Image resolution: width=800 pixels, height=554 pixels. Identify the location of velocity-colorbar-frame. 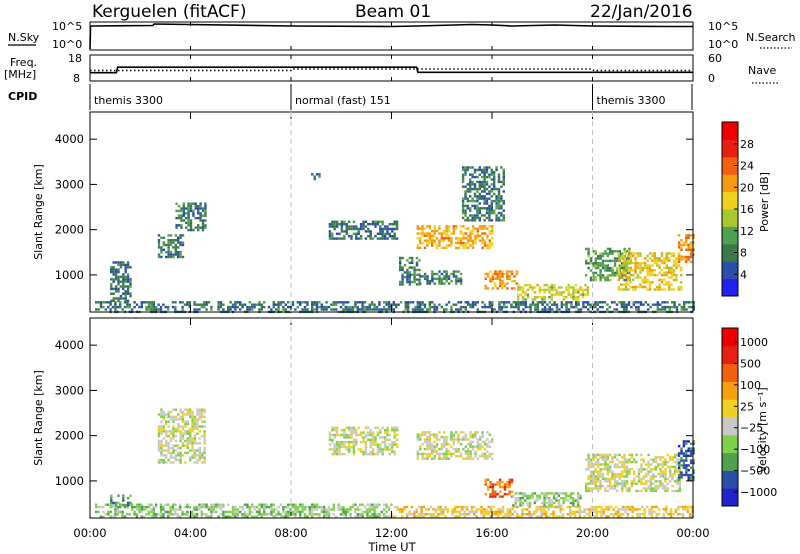
(730, 417).